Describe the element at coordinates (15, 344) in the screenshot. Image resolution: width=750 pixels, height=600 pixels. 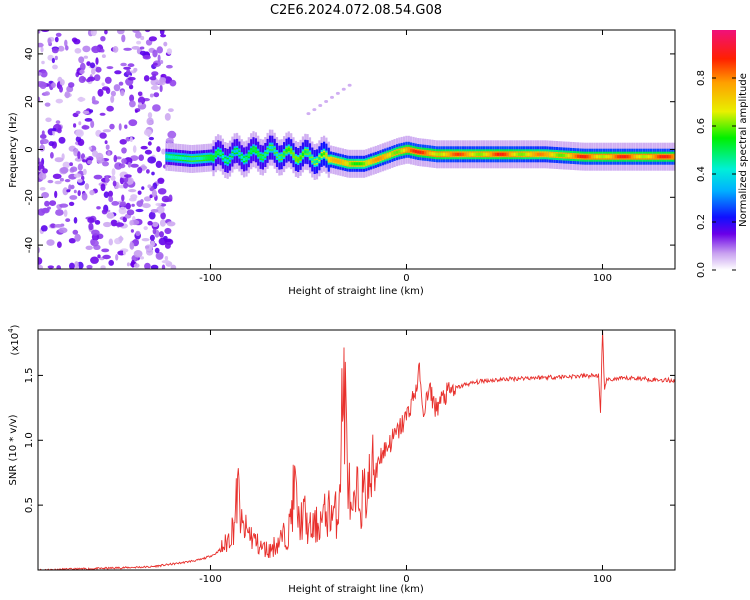
I see `snr-scale-base: (x10` at that location.